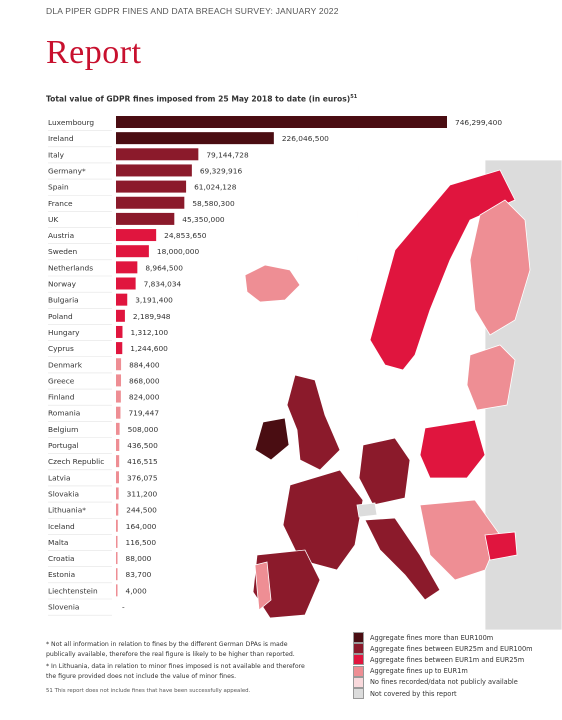  I want to click on bar-france, so click(150, 202).